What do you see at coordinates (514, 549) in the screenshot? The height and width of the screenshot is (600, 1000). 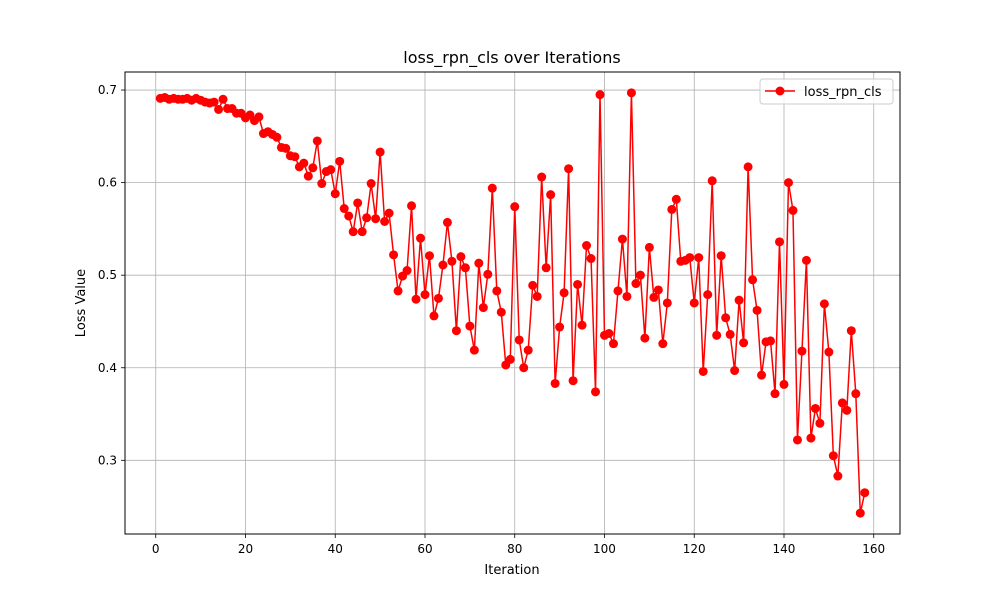 I see `x-tick-label: 80` at bounding box center [514, 549].